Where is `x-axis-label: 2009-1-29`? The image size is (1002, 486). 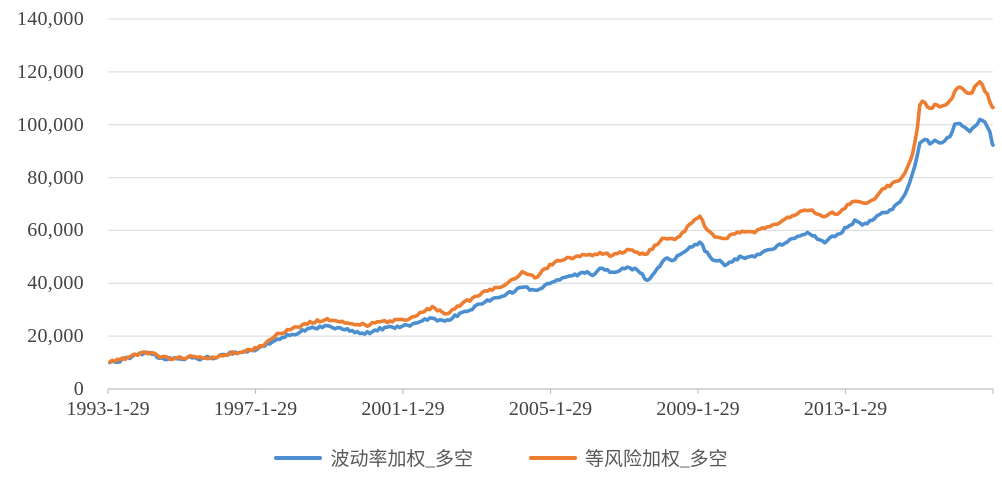
x-axis-label: 2009-1-29 is located at coordinates (698, 409).